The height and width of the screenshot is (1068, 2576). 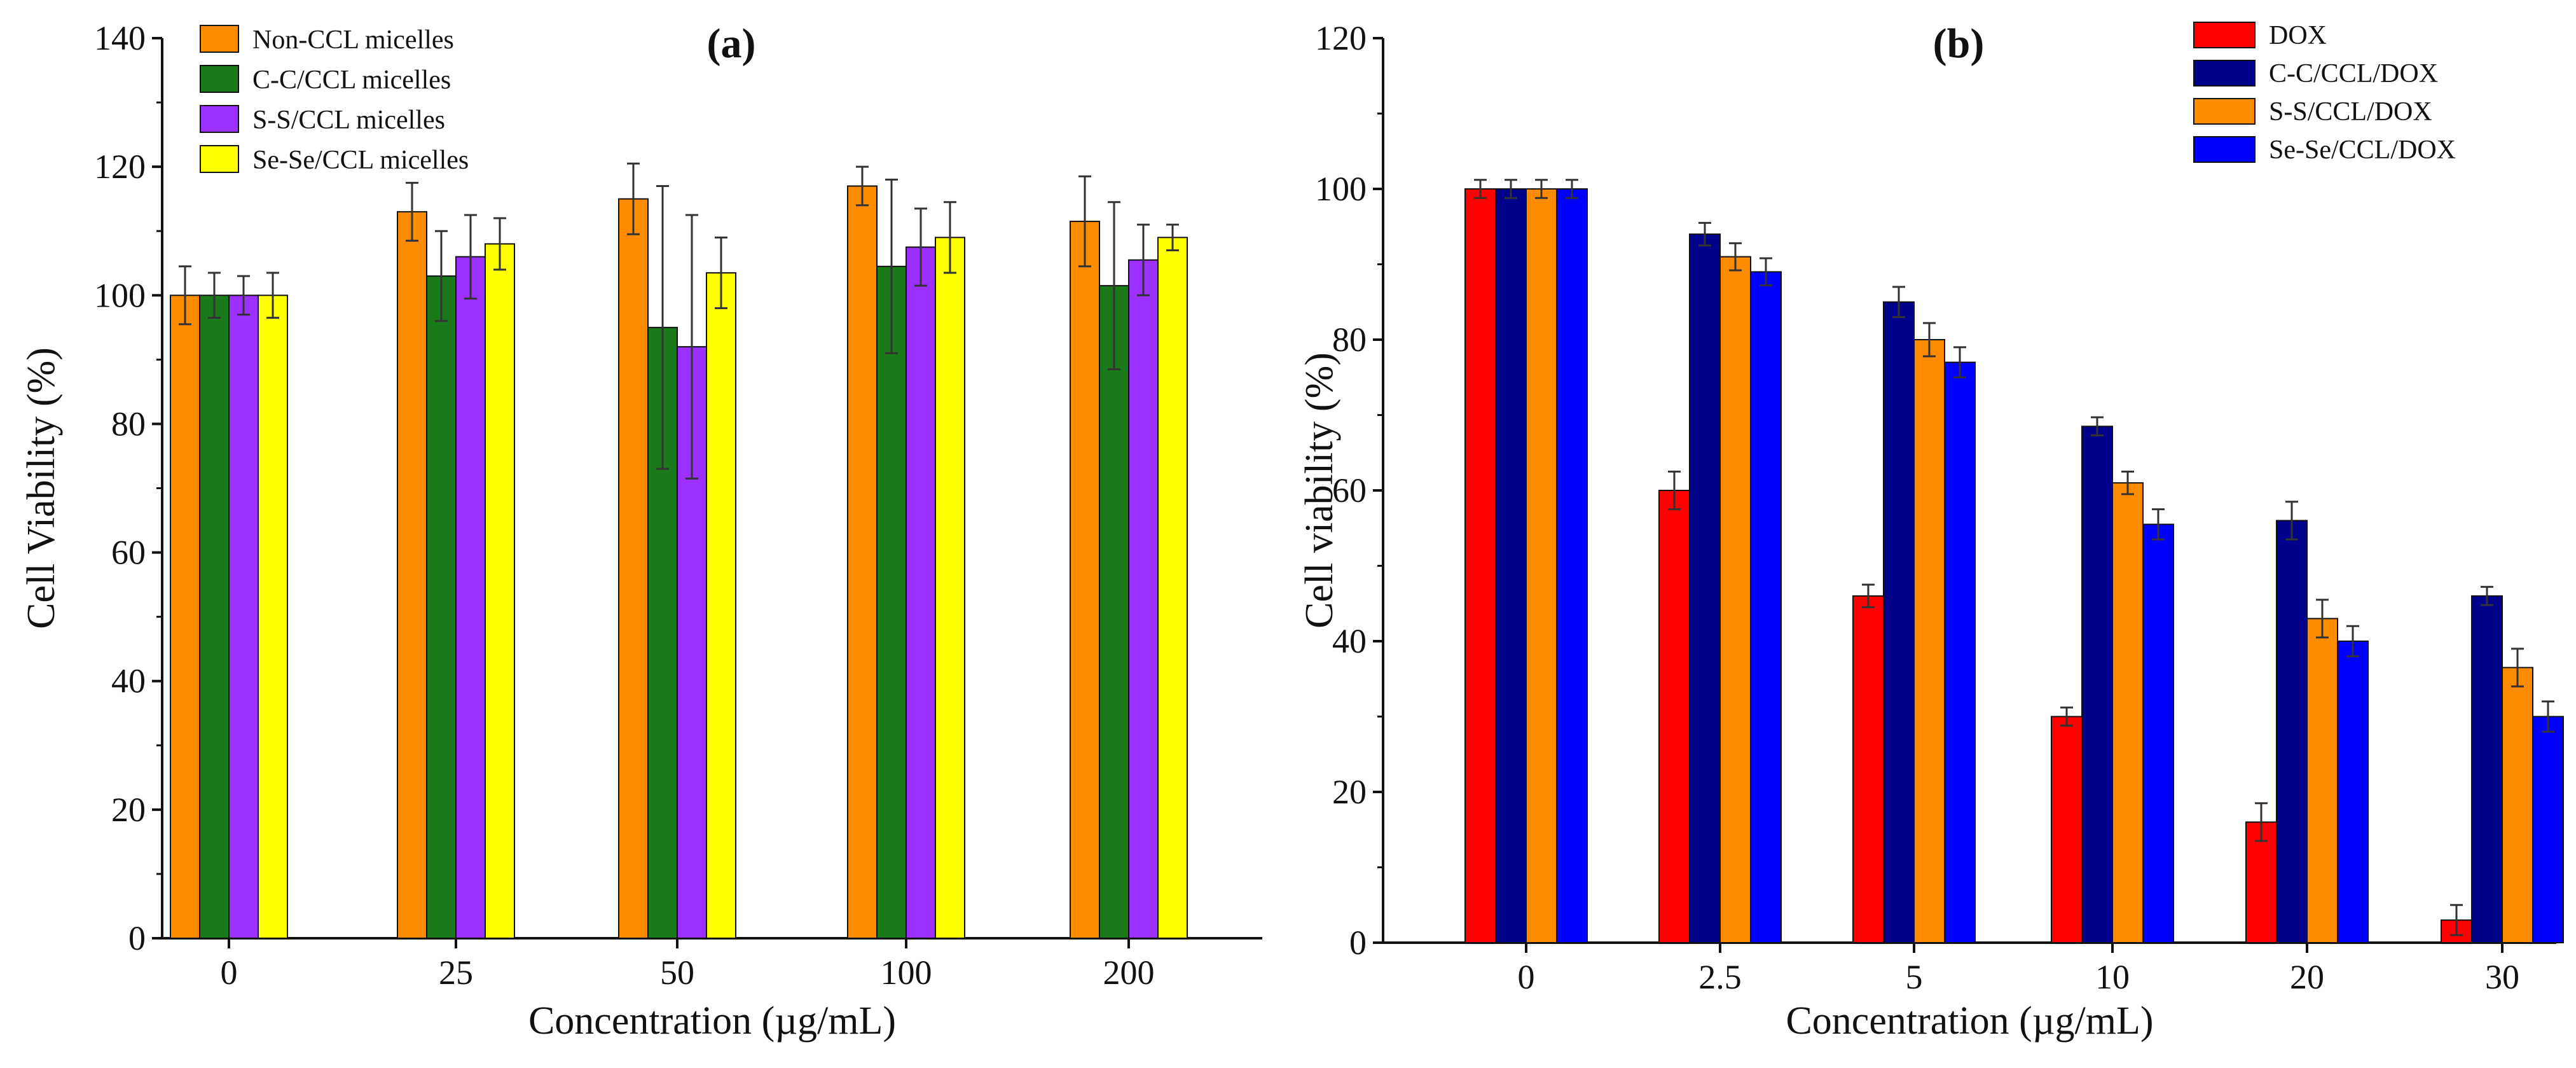 I want to click on legend-label: S-S/CCL/DOX, so click(x=2350, y=112).